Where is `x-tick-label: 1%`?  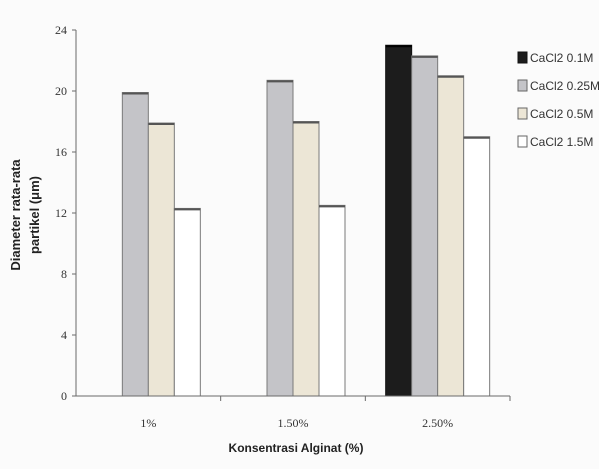
x-tick-label: 1% is located at coordinates (148, 423).